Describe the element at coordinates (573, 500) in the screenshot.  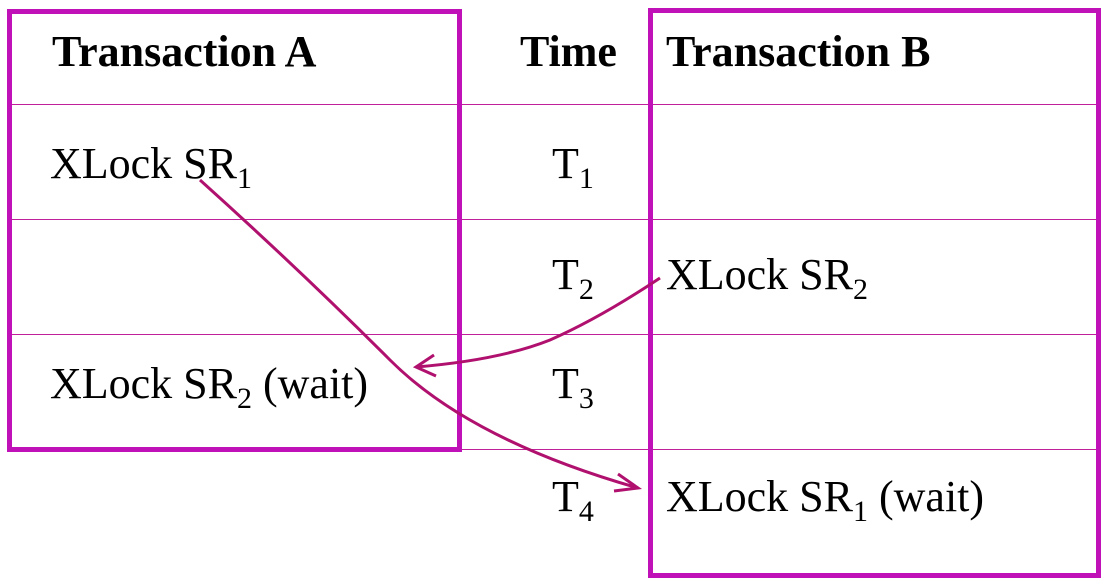
I see `time-cell-t4: T4` at that location.